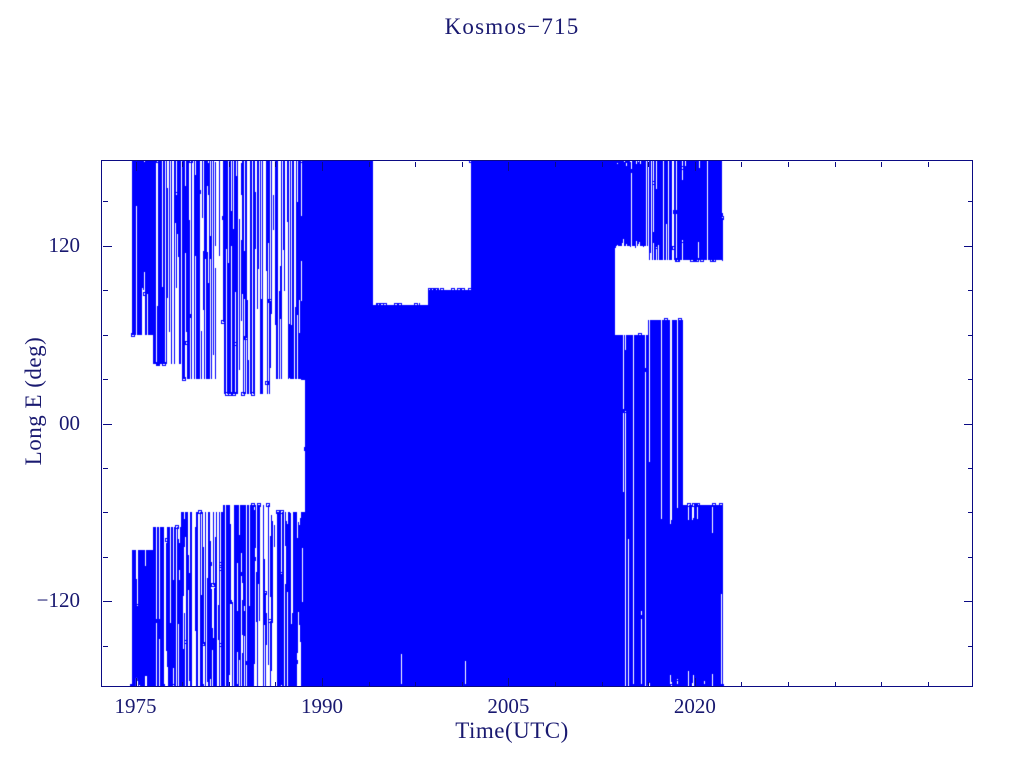 Image resolution: width=1024 pixels, height=768 pixels. Describe the element at coordinates (508, 706) in the screenshot. I see `x-tick-label: 2005` at that location.